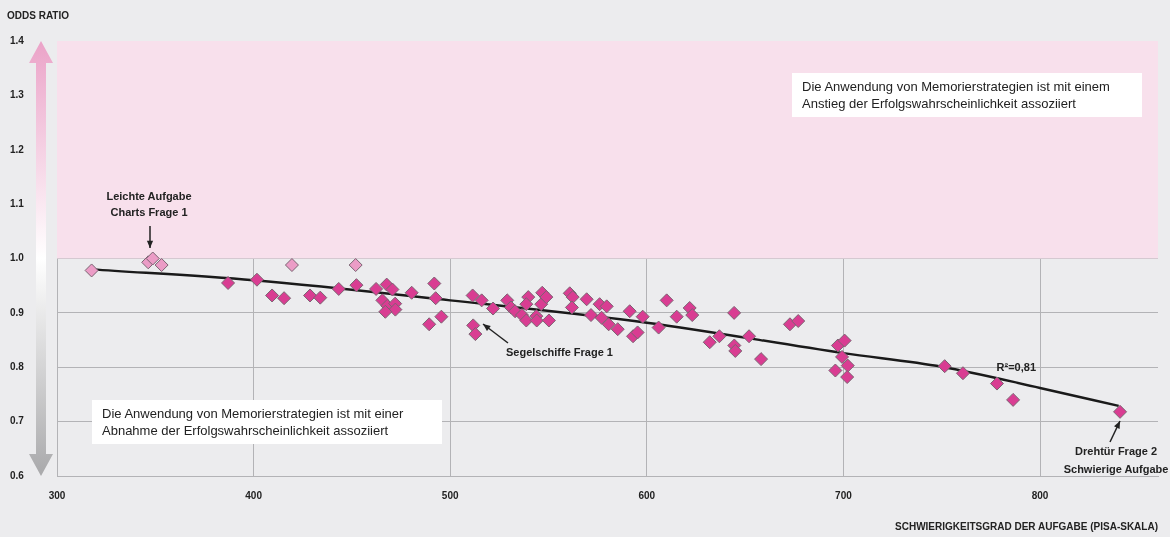 Image resolution: width=1170 pixels, height=537 pixels. I want to click on text-box: Die Anwendung von Memorierstrategien ist mit einer Abnahme der Erfolgswahrscheinlichkeit assoziiert, so click(267, 422).